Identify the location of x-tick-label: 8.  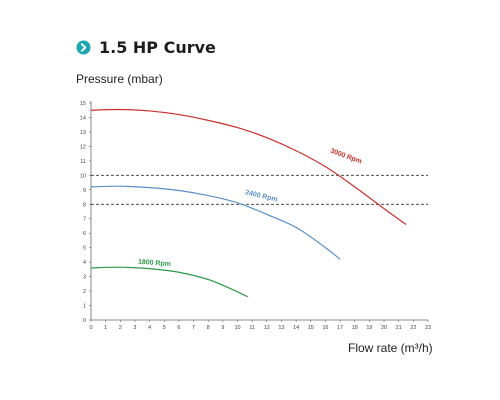
(208, 328).